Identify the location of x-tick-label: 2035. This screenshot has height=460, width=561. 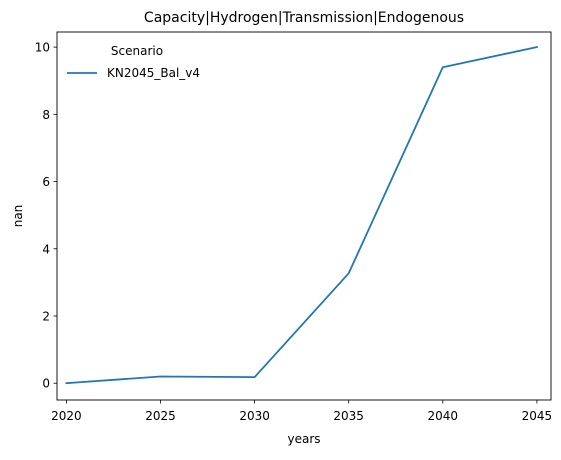
(348, 416).